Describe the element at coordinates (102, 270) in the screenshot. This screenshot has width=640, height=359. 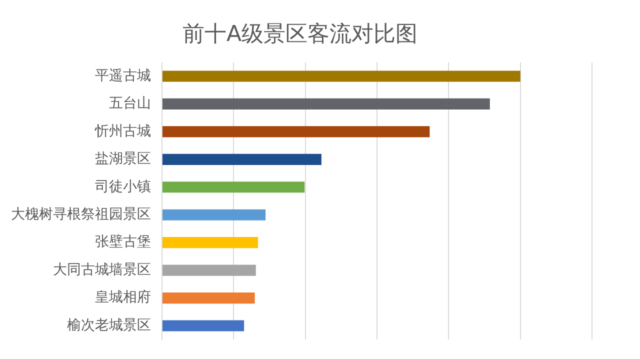
I see `y-tick-label: 大同古城墙景区` at that location.